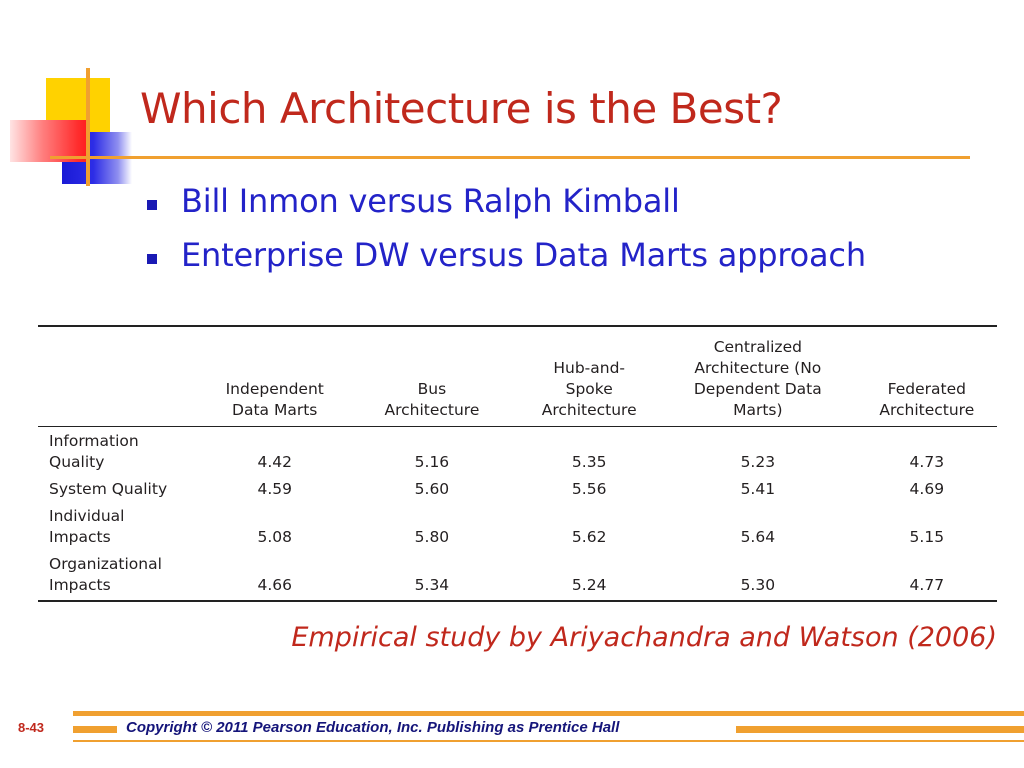  Describe the element at coordinates (927, 585) in the screenshot. I see `table-cell: 4.77` at that location.